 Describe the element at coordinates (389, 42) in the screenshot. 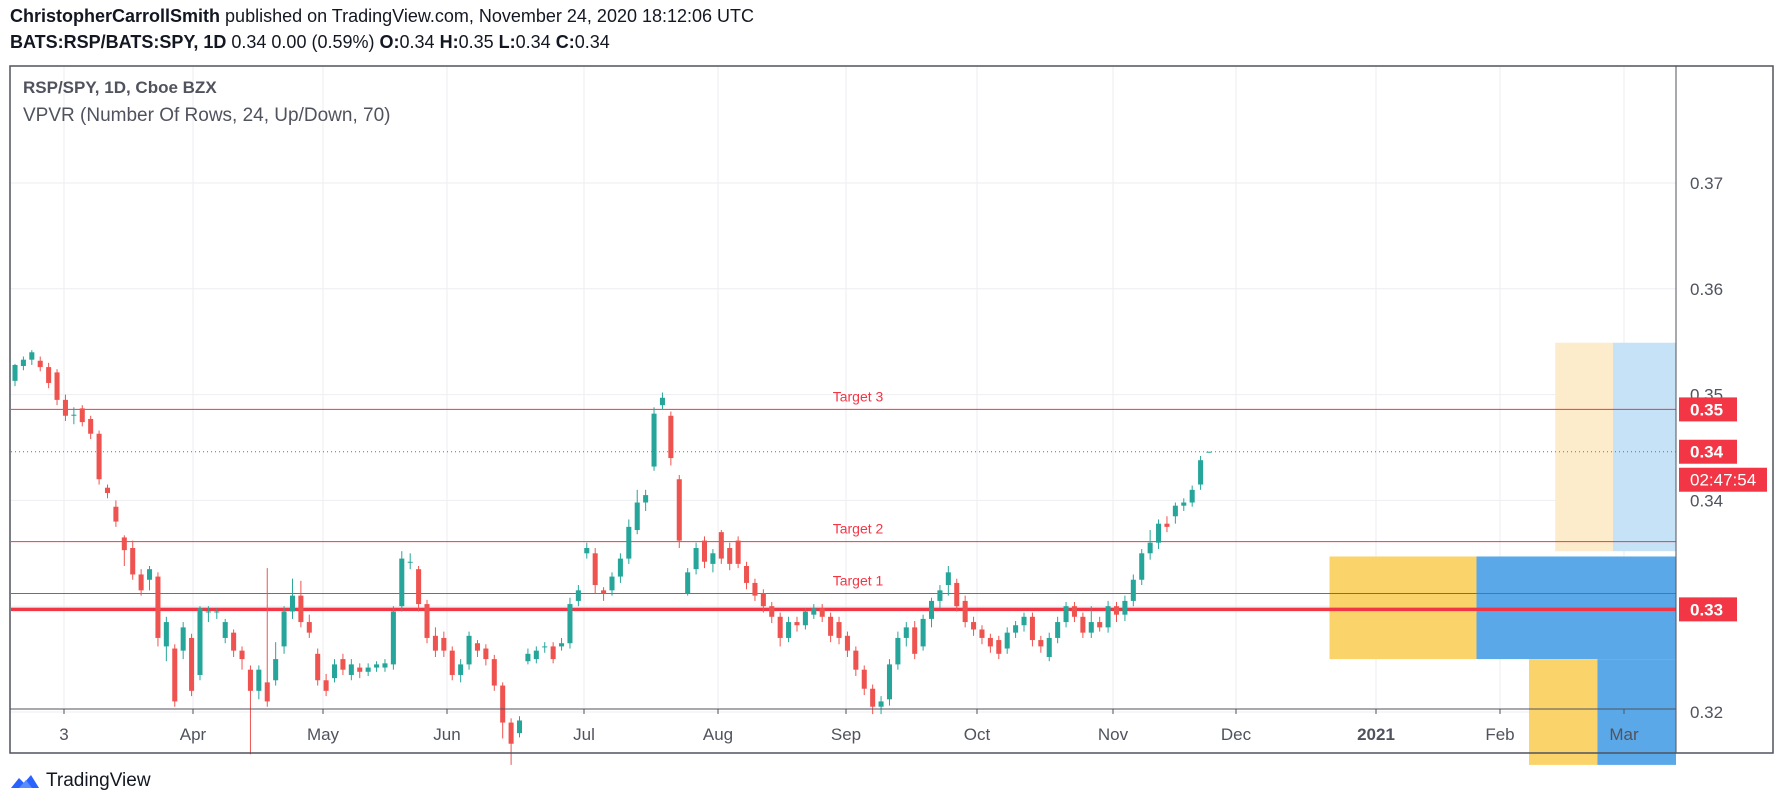

I see `open-label: O:` at that location.